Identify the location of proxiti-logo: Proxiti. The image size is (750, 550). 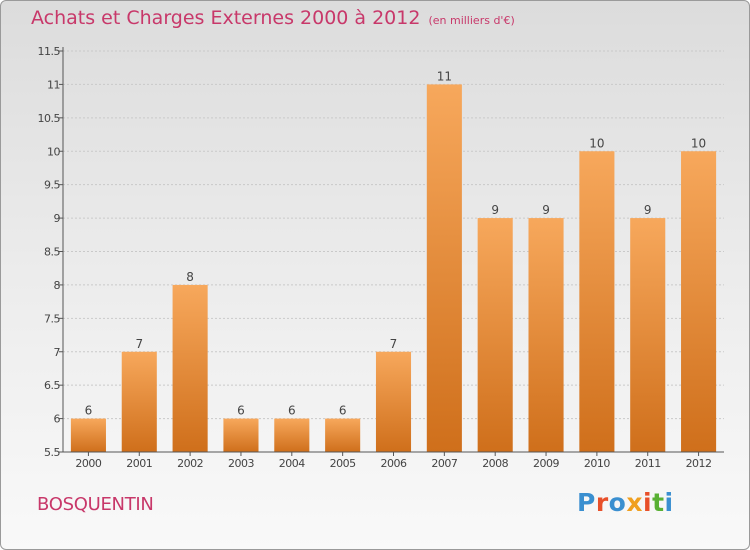
(625, 502).